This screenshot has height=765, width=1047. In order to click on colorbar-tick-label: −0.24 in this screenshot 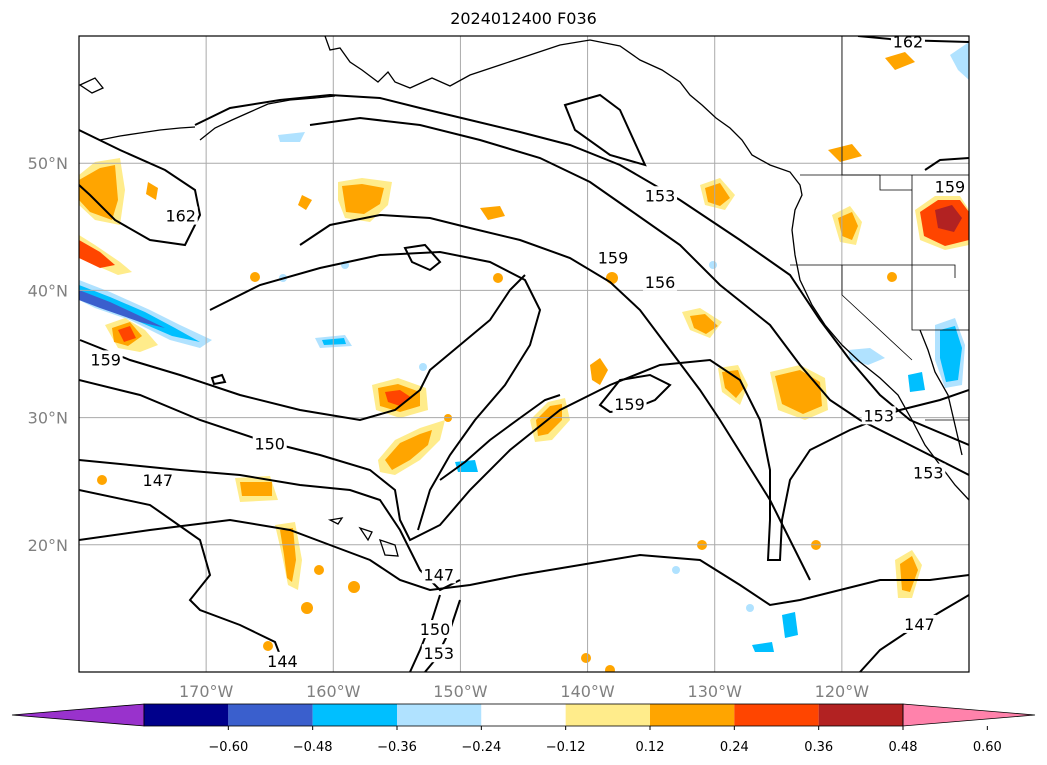, I will do `click(481, 747)`.